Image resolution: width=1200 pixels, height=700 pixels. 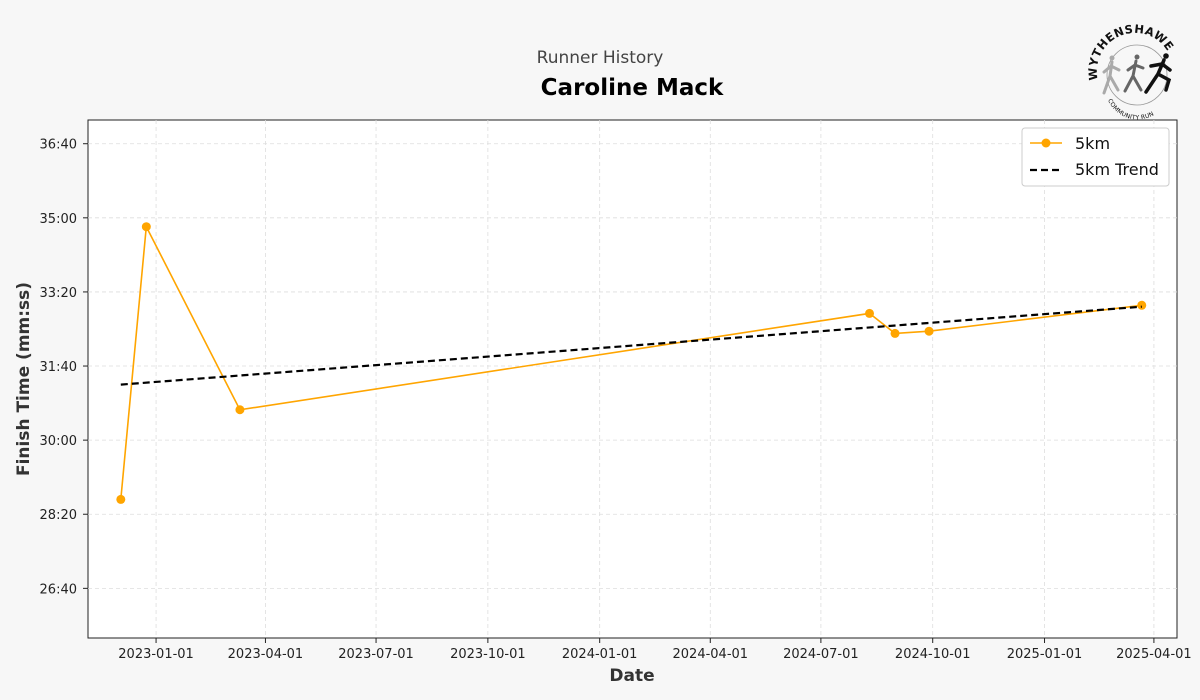 I want to click on logo-top-text: WYTHENSHAWE, so click(x=1131, y=51).